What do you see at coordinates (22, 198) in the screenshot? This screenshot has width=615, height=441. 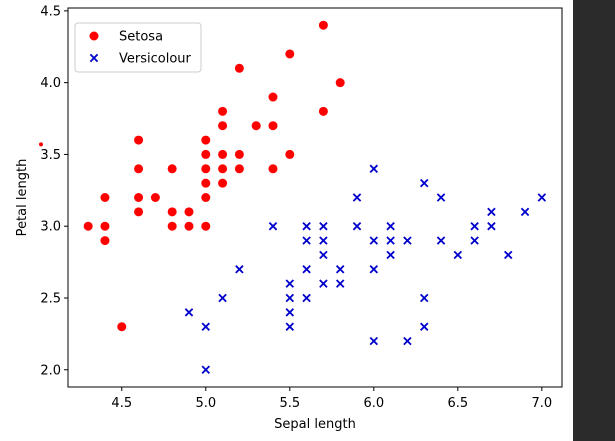 I see `y-axis-label: Petal length` at bounding box center [22, 198].